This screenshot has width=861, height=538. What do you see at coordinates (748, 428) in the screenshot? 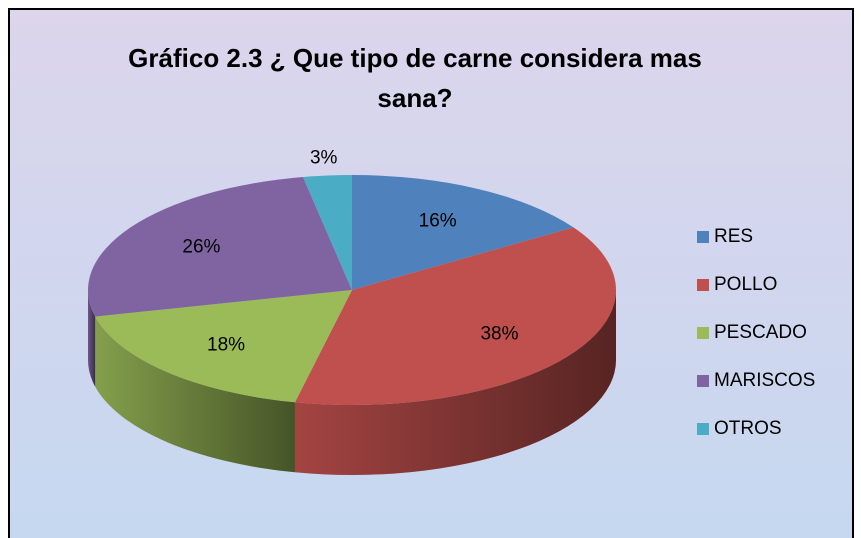
I see `legend-label: OTROS` at bounding box center [748, 428].